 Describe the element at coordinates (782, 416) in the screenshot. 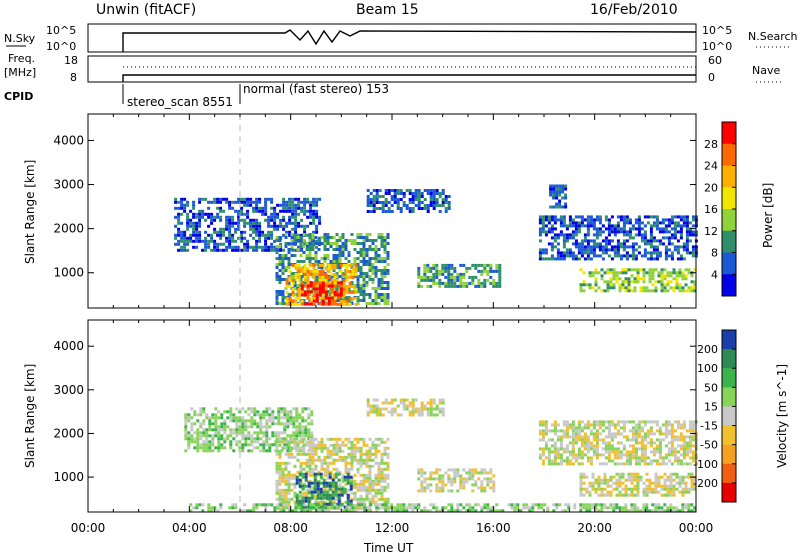

I see `velocity-colorbar-label: Velocity [m s^-1]` at that location.